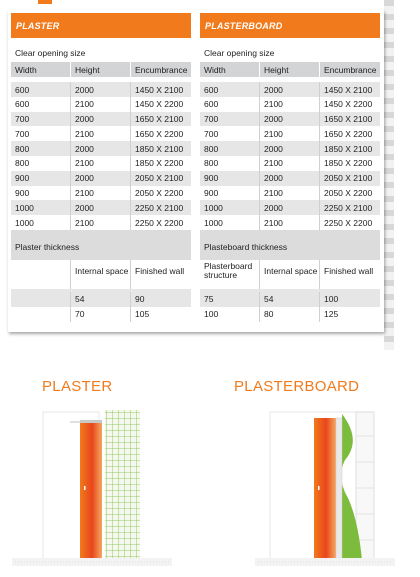 The width and height of the screenshot is (420, 577). I want to click on plasterboard-thickness-label: Plasteboard thickness, so click(290, 244).